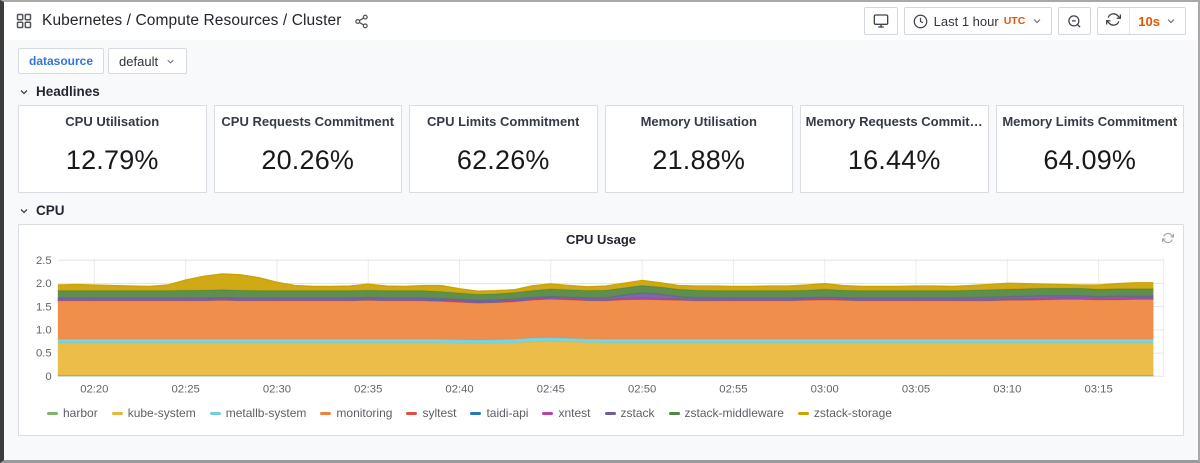  Describe the element at coordinates (44, 354) in the screenshot. I see `y-axis-tick-label: 0.5` at that location.